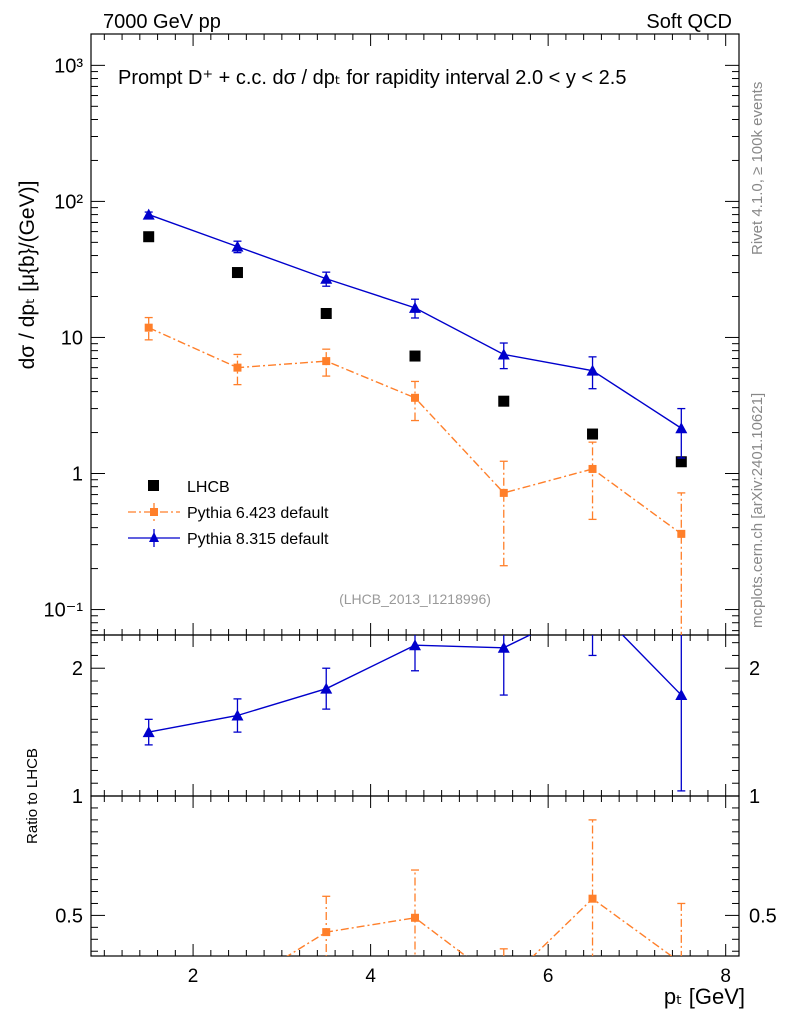 This screenshot has height=1024, width=786. Describe the element at coordinates (162, 22) in the screenshot. I see `header-left: 7000 GeV pp` at that location.